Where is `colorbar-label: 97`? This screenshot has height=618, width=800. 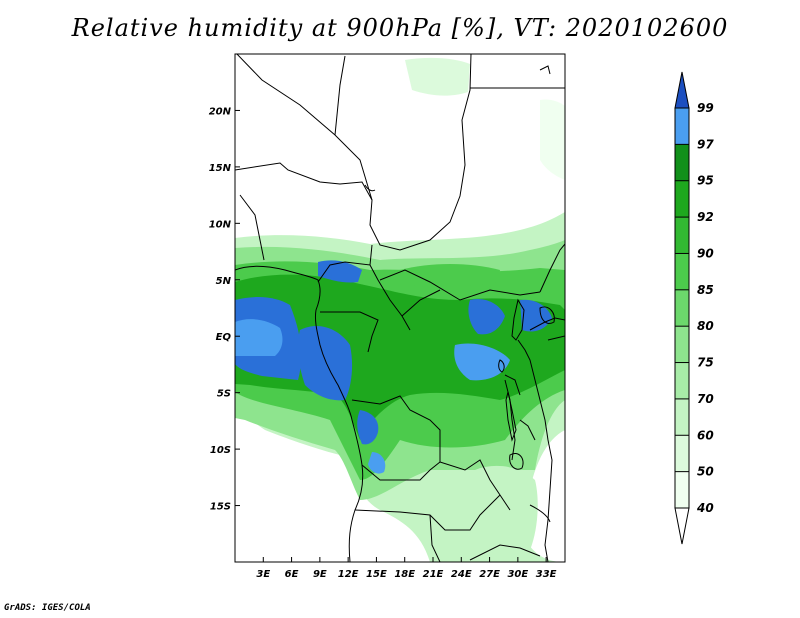
colorbar-label: 97 is located at coordinates (705, 144).